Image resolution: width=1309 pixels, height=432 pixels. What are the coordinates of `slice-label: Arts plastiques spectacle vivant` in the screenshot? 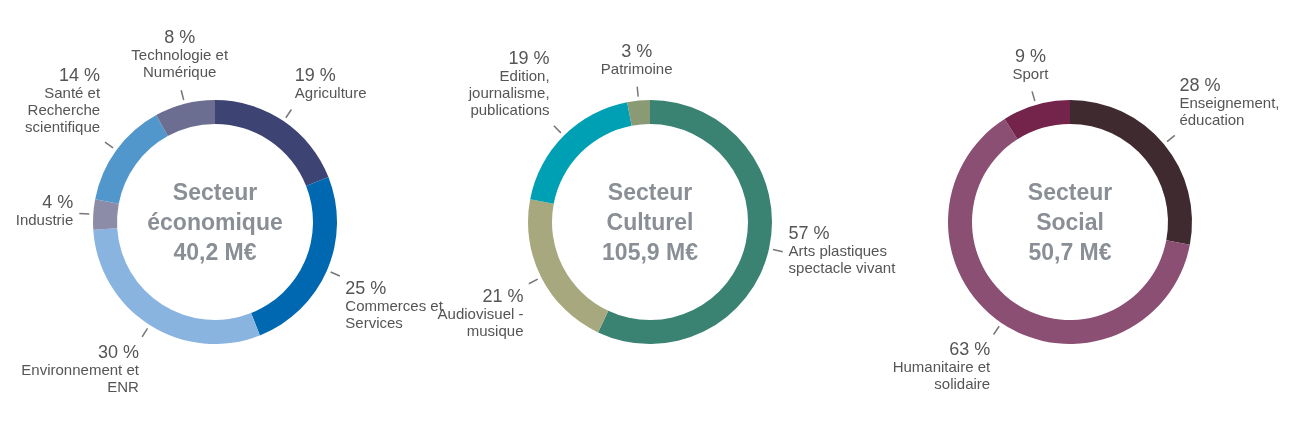 It's located at (842, 259).